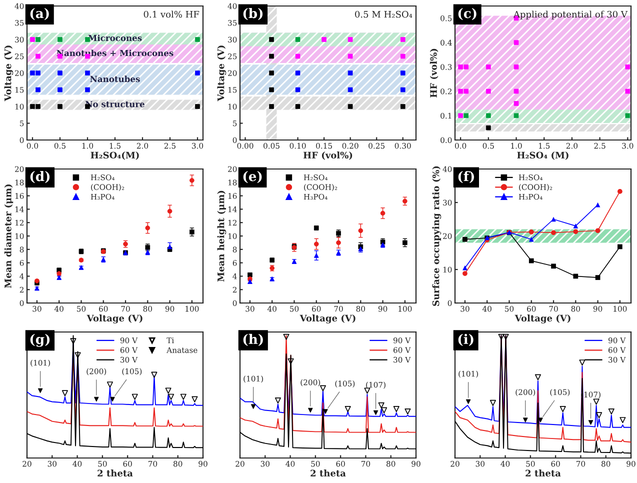 Image resolution: width=637 pixels, height=483 pixels. I want to click on annotation: (c), so click(467, 14).